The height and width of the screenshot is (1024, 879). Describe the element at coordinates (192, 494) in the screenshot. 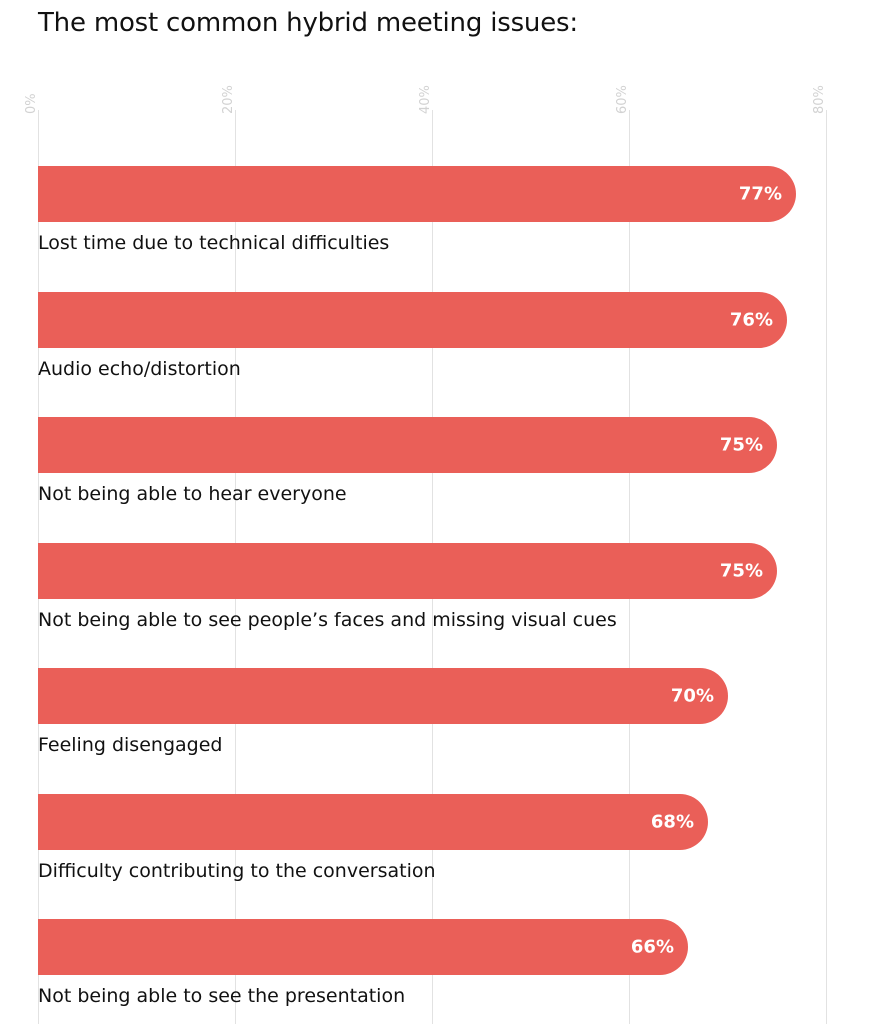

I see `category-label: Not being able to hear everyone` at that location.